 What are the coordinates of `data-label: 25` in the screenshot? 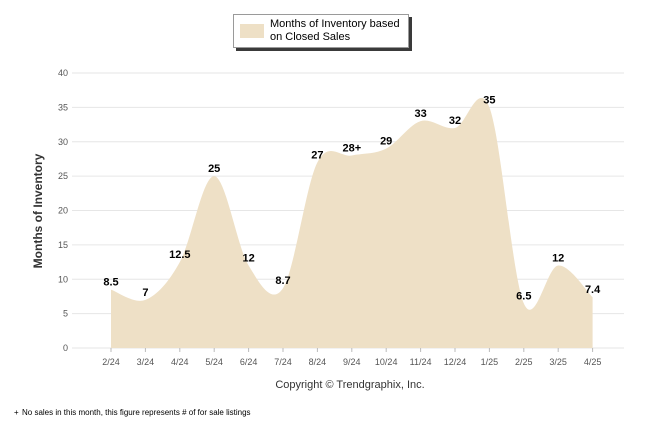 It's located at (214, 169).